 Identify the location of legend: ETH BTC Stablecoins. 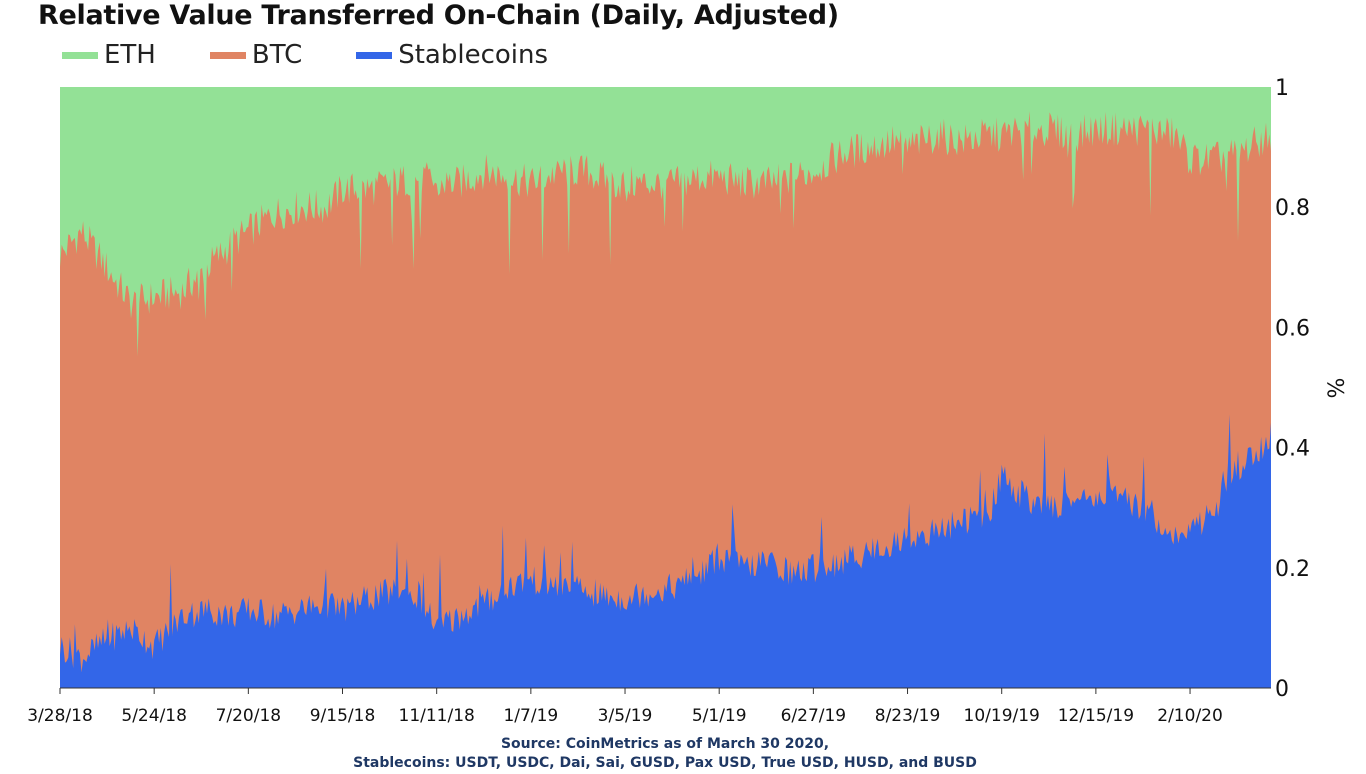
(332, 55).